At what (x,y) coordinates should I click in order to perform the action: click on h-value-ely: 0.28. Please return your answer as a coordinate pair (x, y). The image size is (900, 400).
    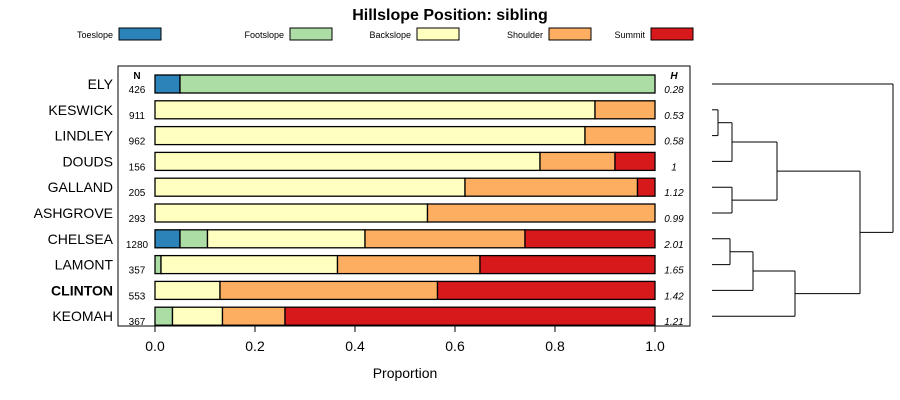
    Looking at the image, I should click on (674, 90).